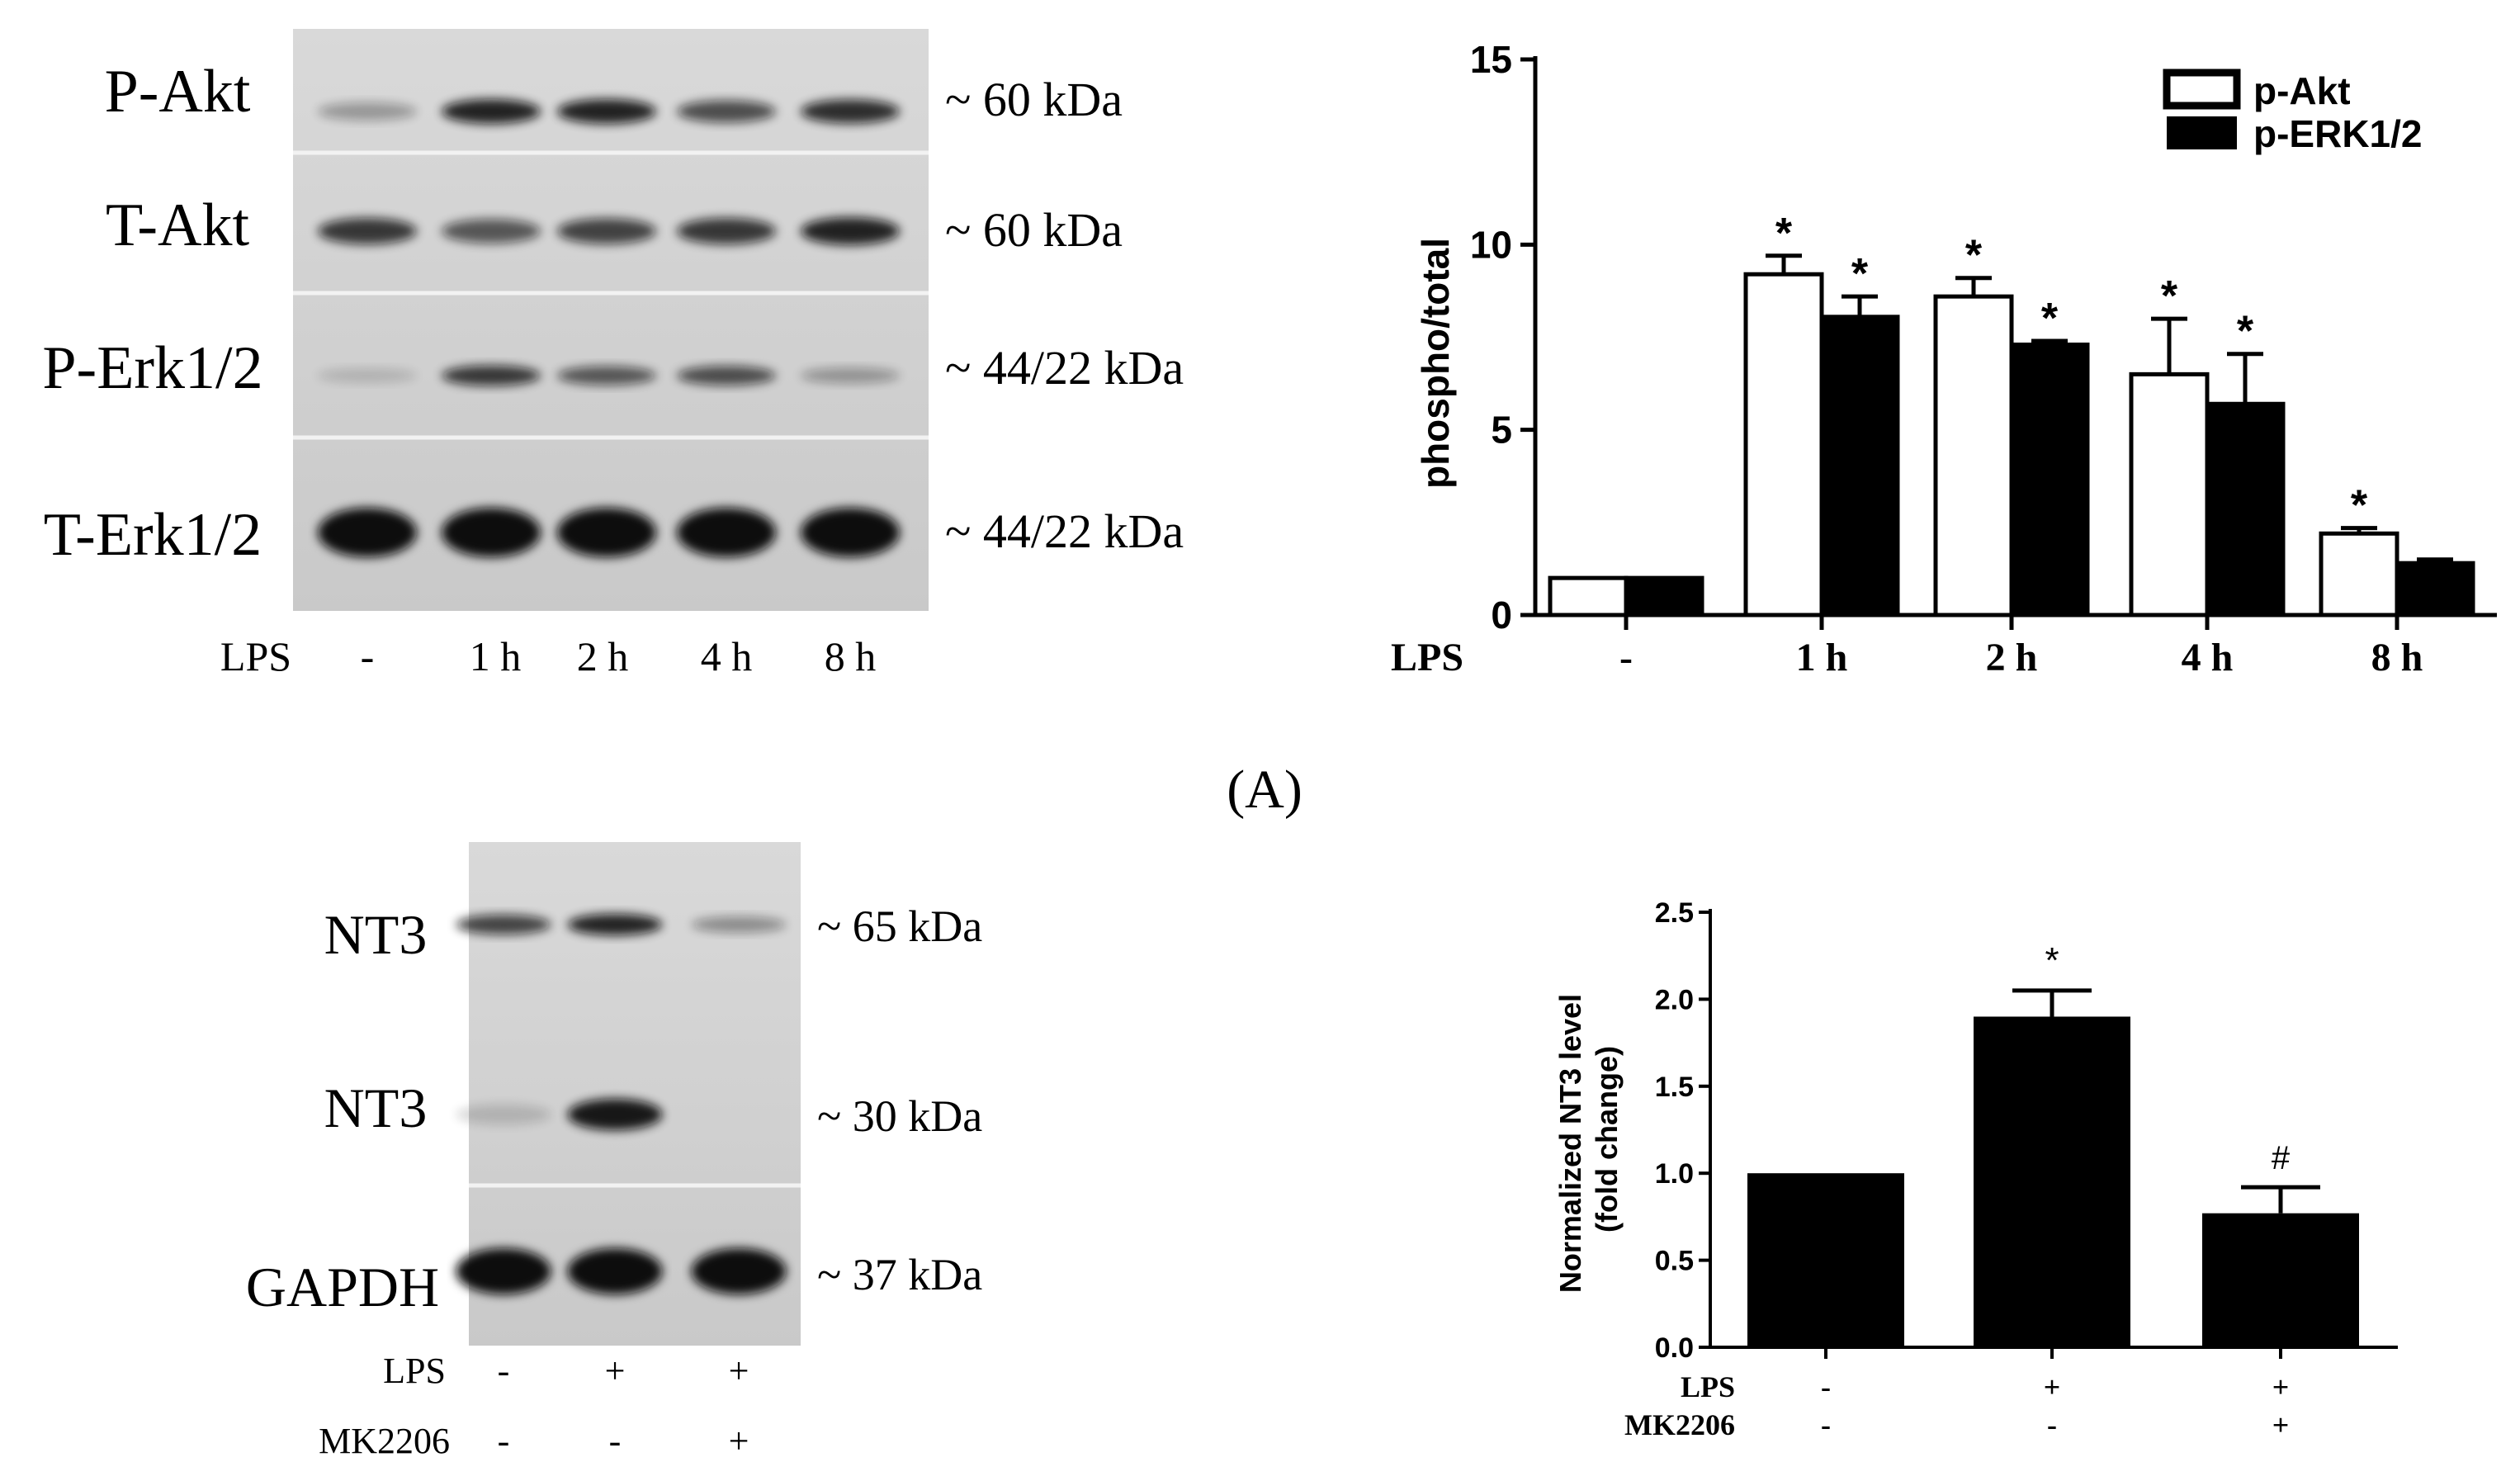  Describe the element at coordinates (2050, 319) in the screenshot. I see `chart-a-sig-s2-c3: *` at that location.